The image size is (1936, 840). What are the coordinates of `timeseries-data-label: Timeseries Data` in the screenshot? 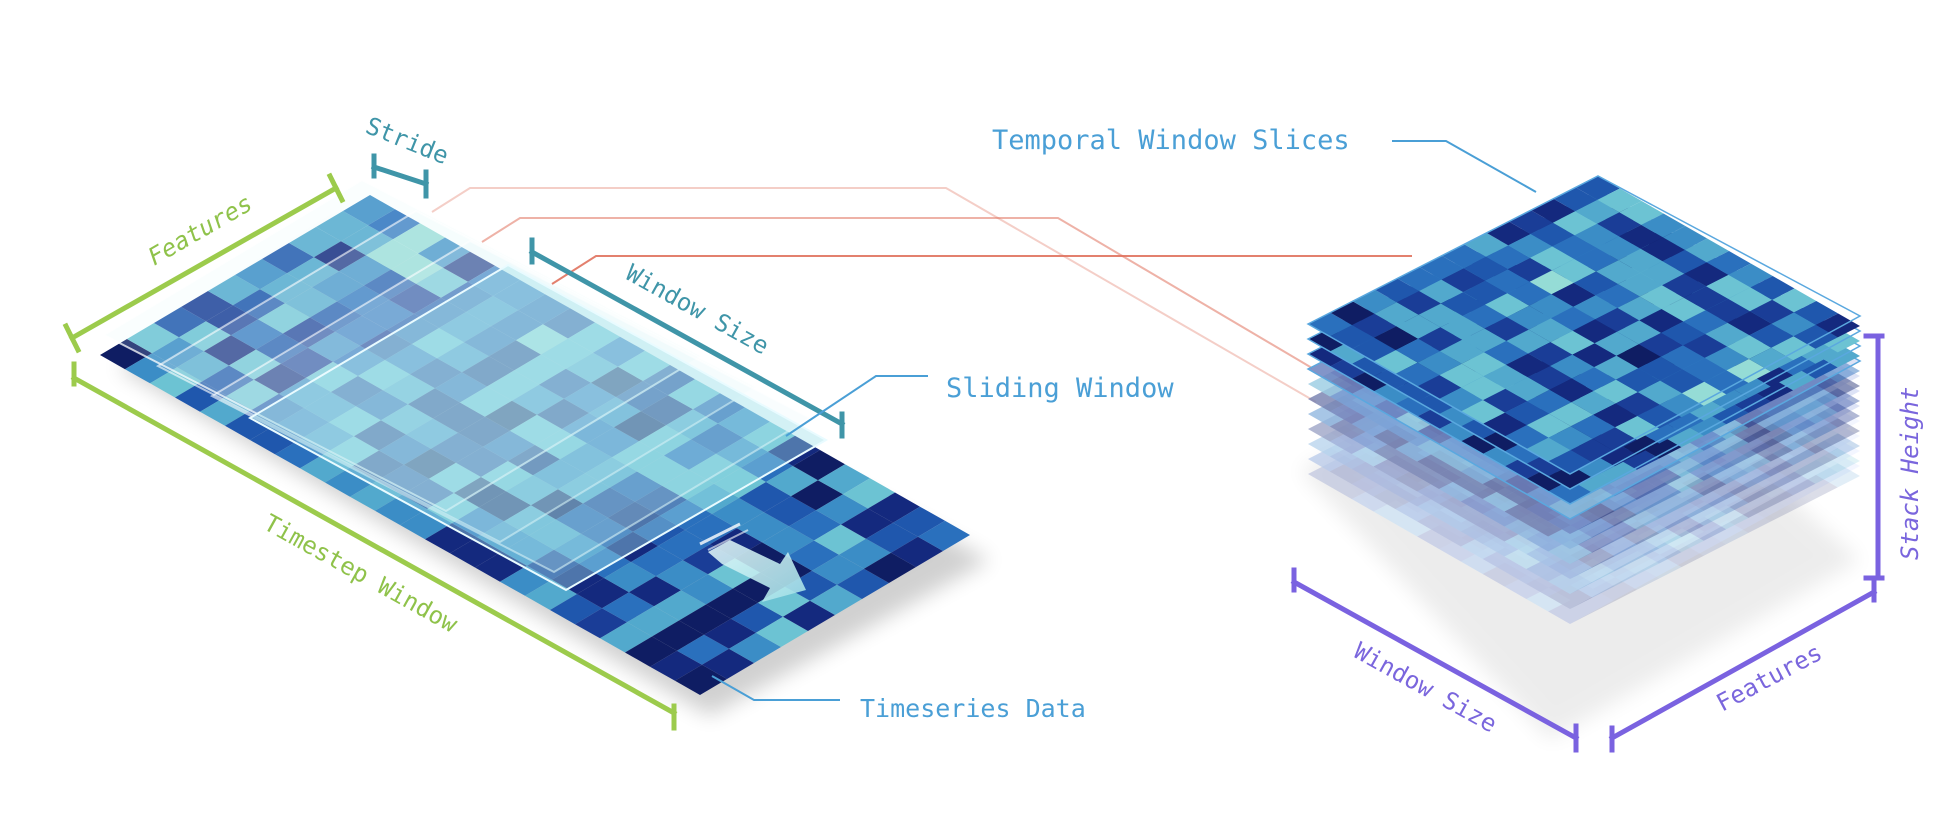 It's located at (973, 708).